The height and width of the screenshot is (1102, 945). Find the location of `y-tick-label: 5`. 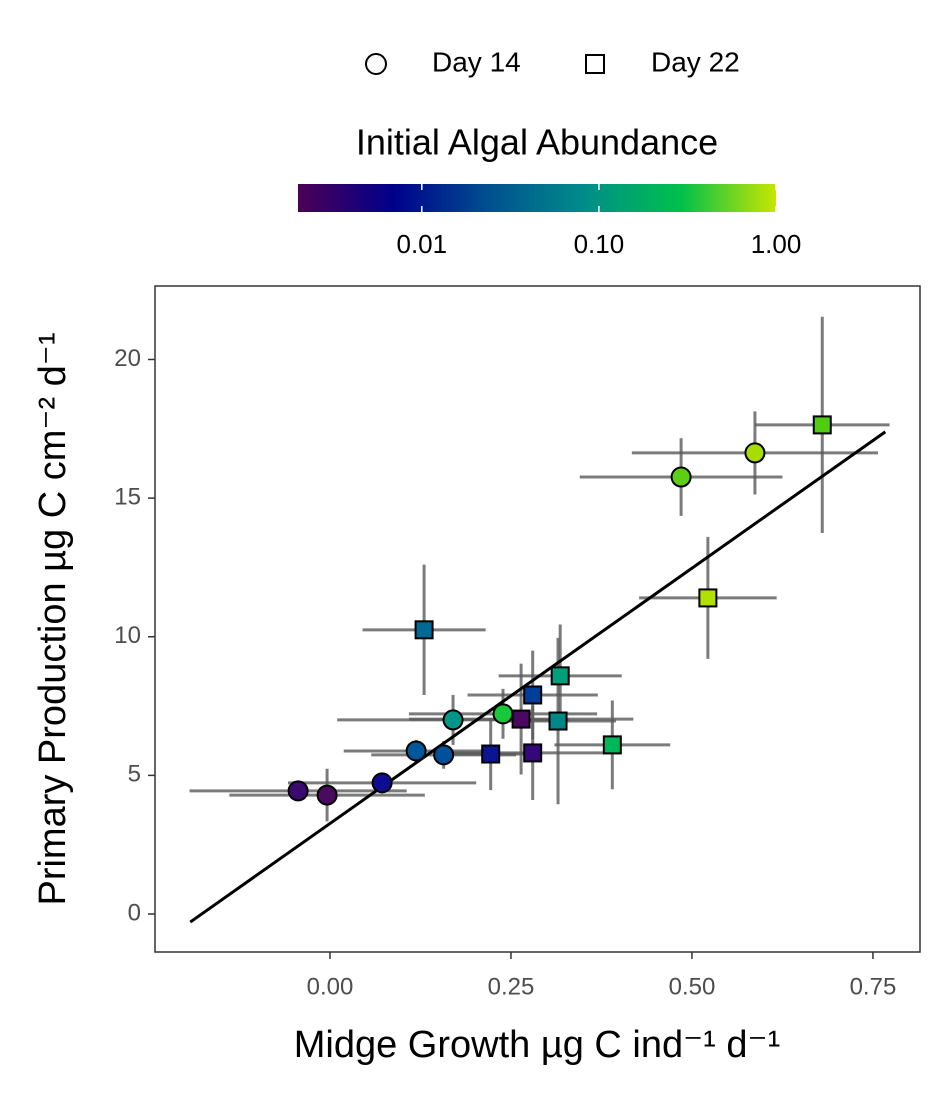

y-tick-label: 5 is located at coordinates (134, 774).